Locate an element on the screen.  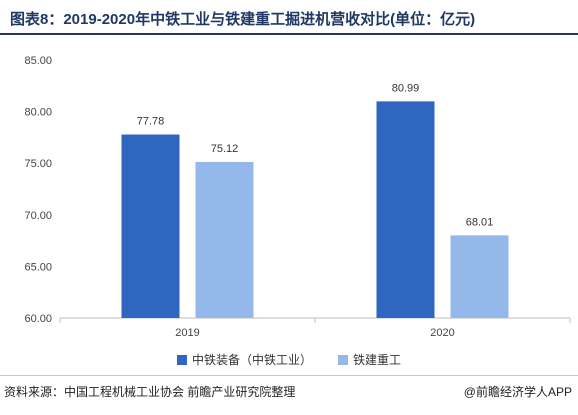
y-tick-label: 70.00 is located at coordinates (38, 216).